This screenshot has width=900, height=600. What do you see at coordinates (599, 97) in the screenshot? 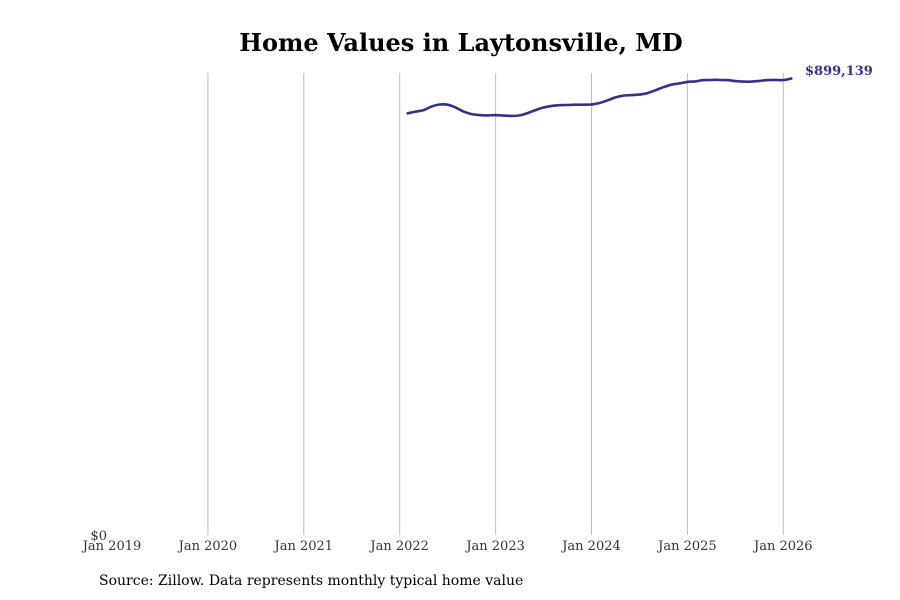
I see `series-line` at bounding box center [599, 97].